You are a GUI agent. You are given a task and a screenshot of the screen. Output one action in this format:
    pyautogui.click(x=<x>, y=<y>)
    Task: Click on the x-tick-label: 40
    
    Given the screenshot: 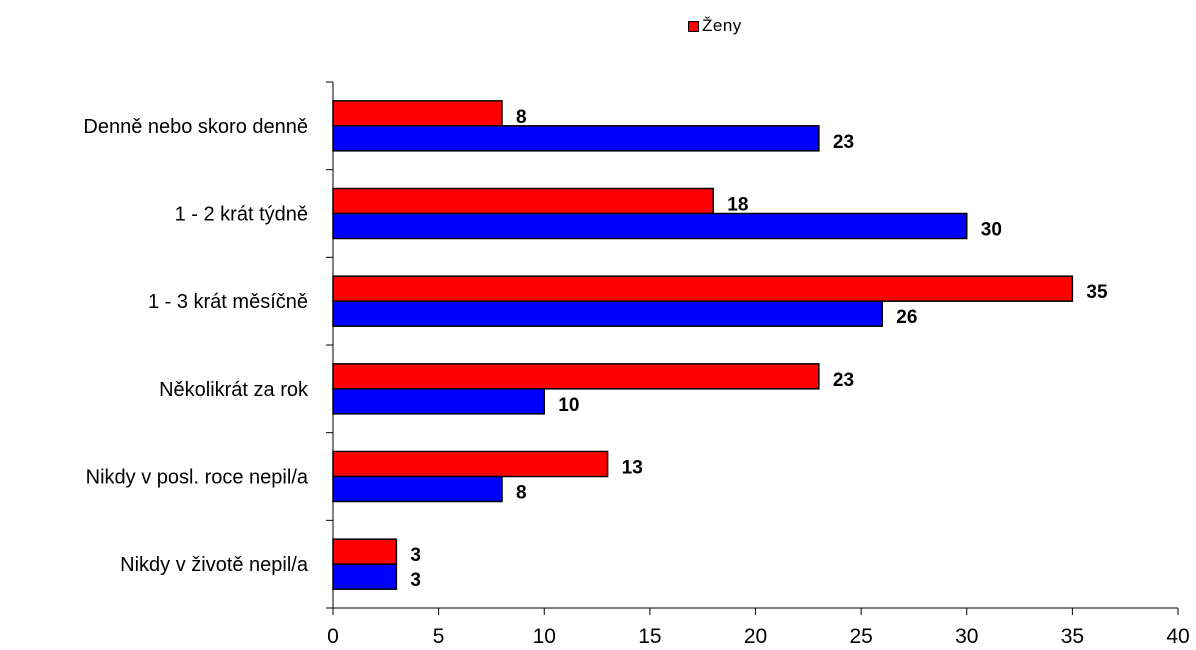 What is the action you would take?
    pyautogui.click(x=1177, y=636)
    